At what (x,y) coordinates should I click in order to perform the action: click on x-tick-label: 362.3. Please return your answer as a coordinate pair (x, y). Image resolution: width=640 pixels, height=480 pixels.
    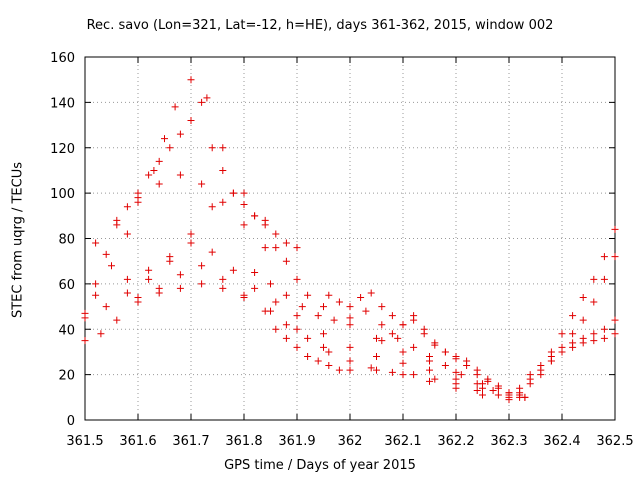
    Looking at the image, I should click on (508, 441).